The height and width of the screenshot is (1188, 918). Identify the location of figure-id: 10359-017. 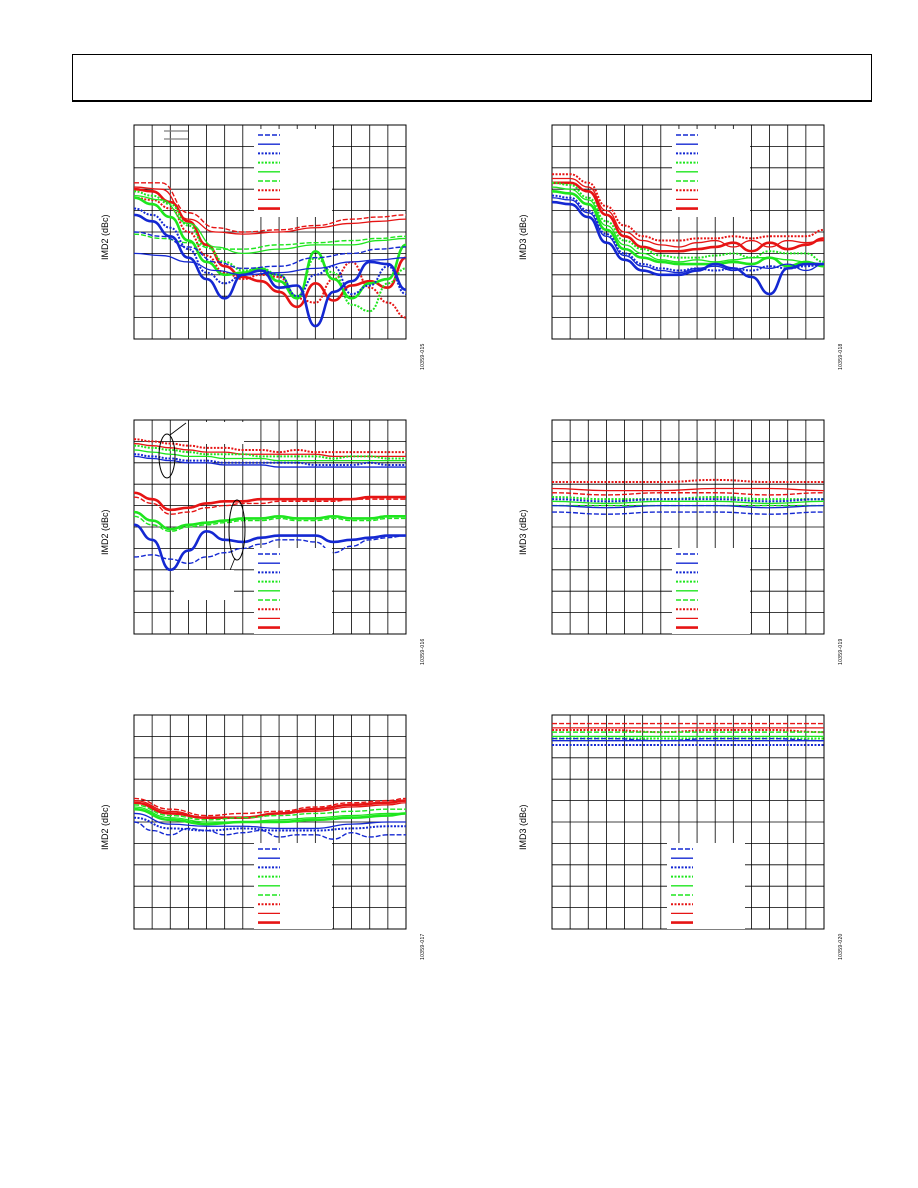
(423, 946).